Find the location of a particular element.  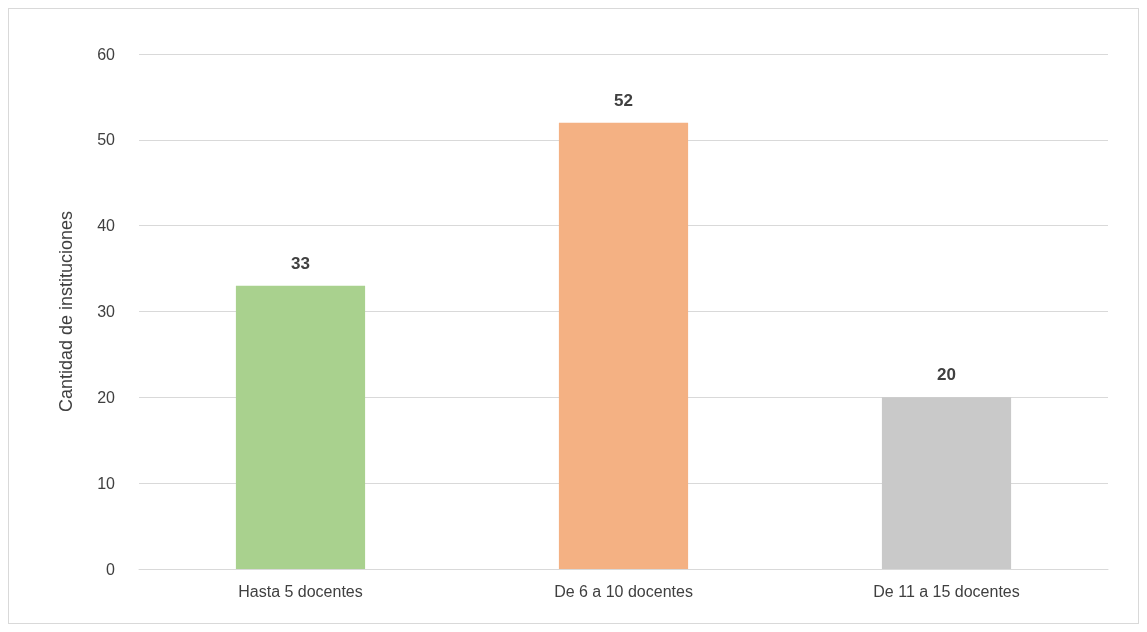

y-tick-label: 50 is located at coordinates (106, 140).